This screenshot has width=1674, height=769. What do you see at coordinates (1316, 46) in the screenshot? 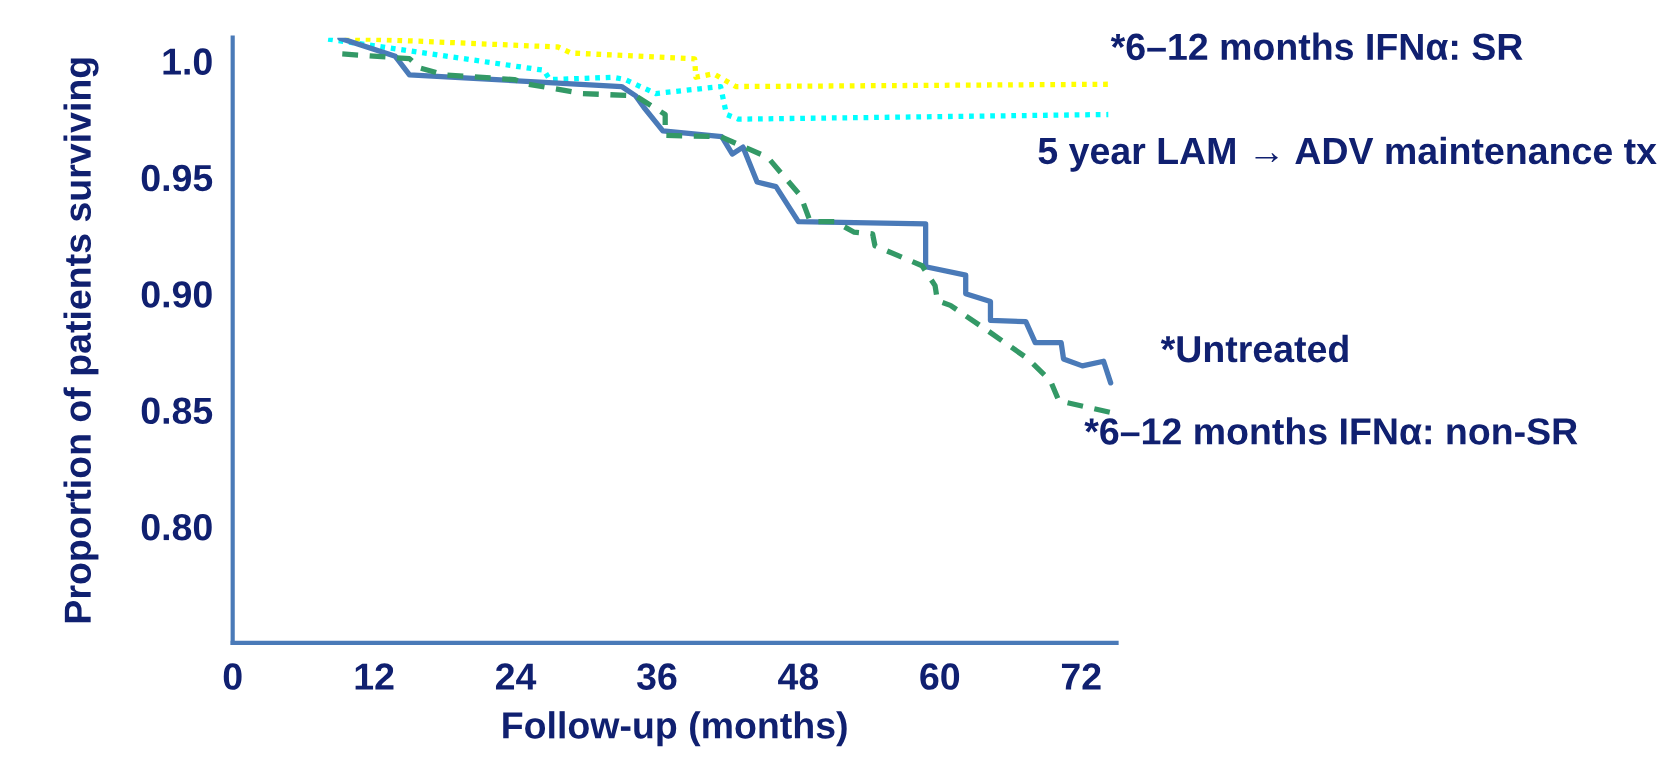
I see `series-label: *6–12 months IFNα: SR` at bounding box center [1316, 46].